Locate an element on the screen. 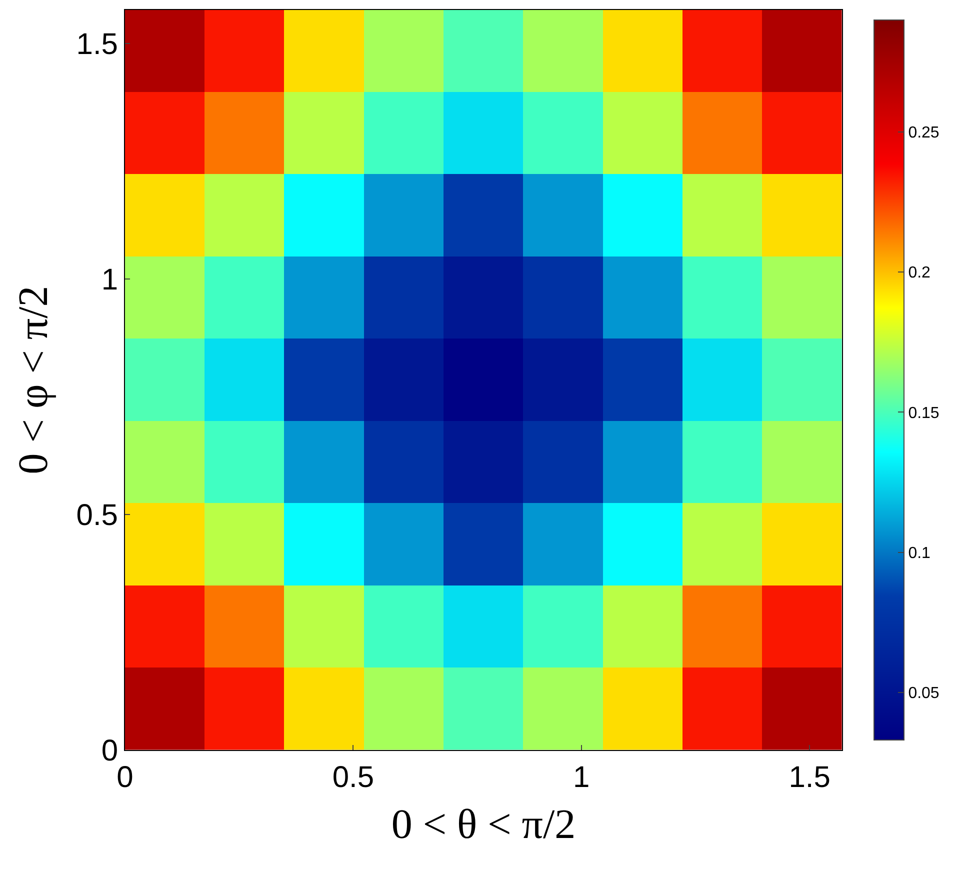  y-tick-label: 1 is located at coordinates (109, 279).